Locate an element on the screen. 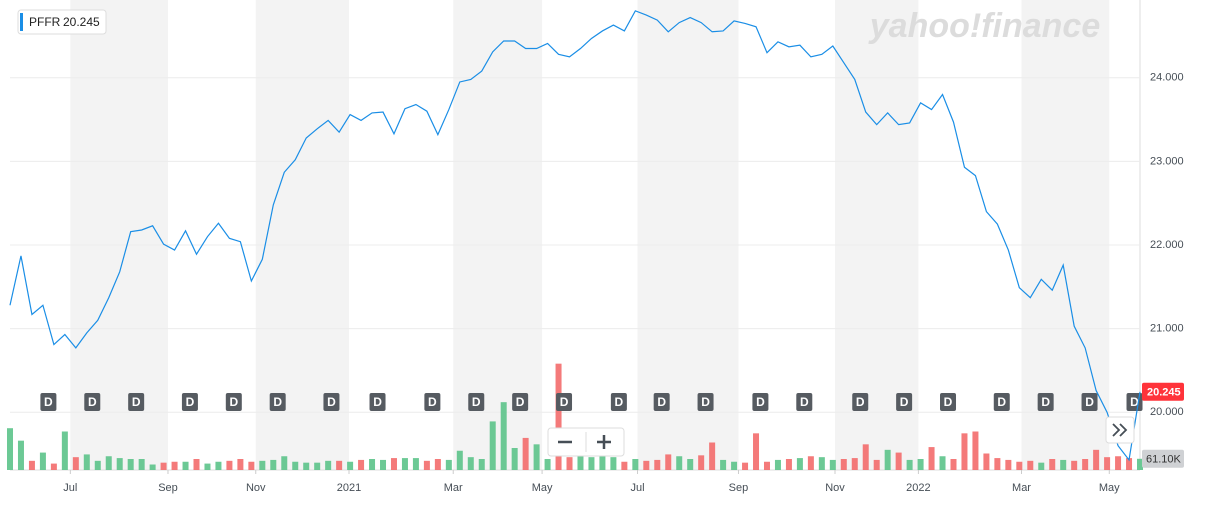 This screenshot has width=1205, height=507. x-tick-label: Jul is located at coordinates (638, 488).